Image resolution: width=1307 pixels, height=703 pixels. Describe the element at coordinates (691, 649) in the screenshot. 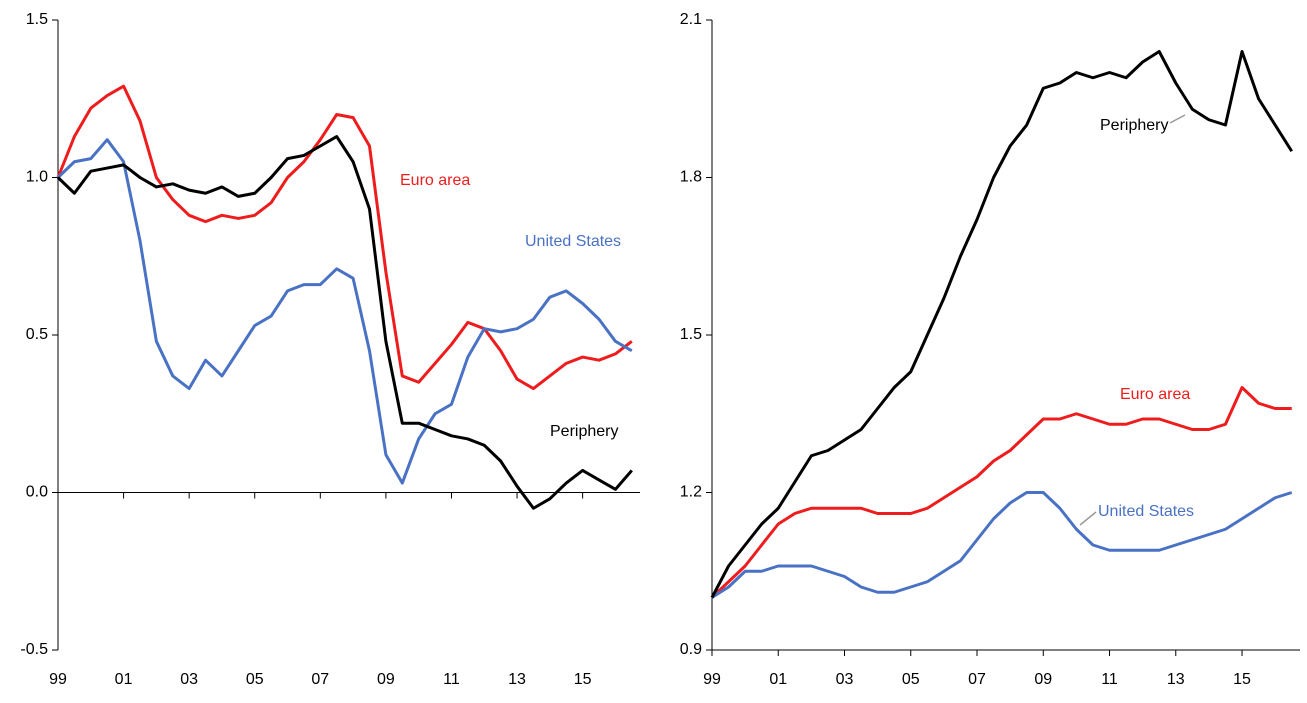

I see `y-tick-label: 0.9` at that location.